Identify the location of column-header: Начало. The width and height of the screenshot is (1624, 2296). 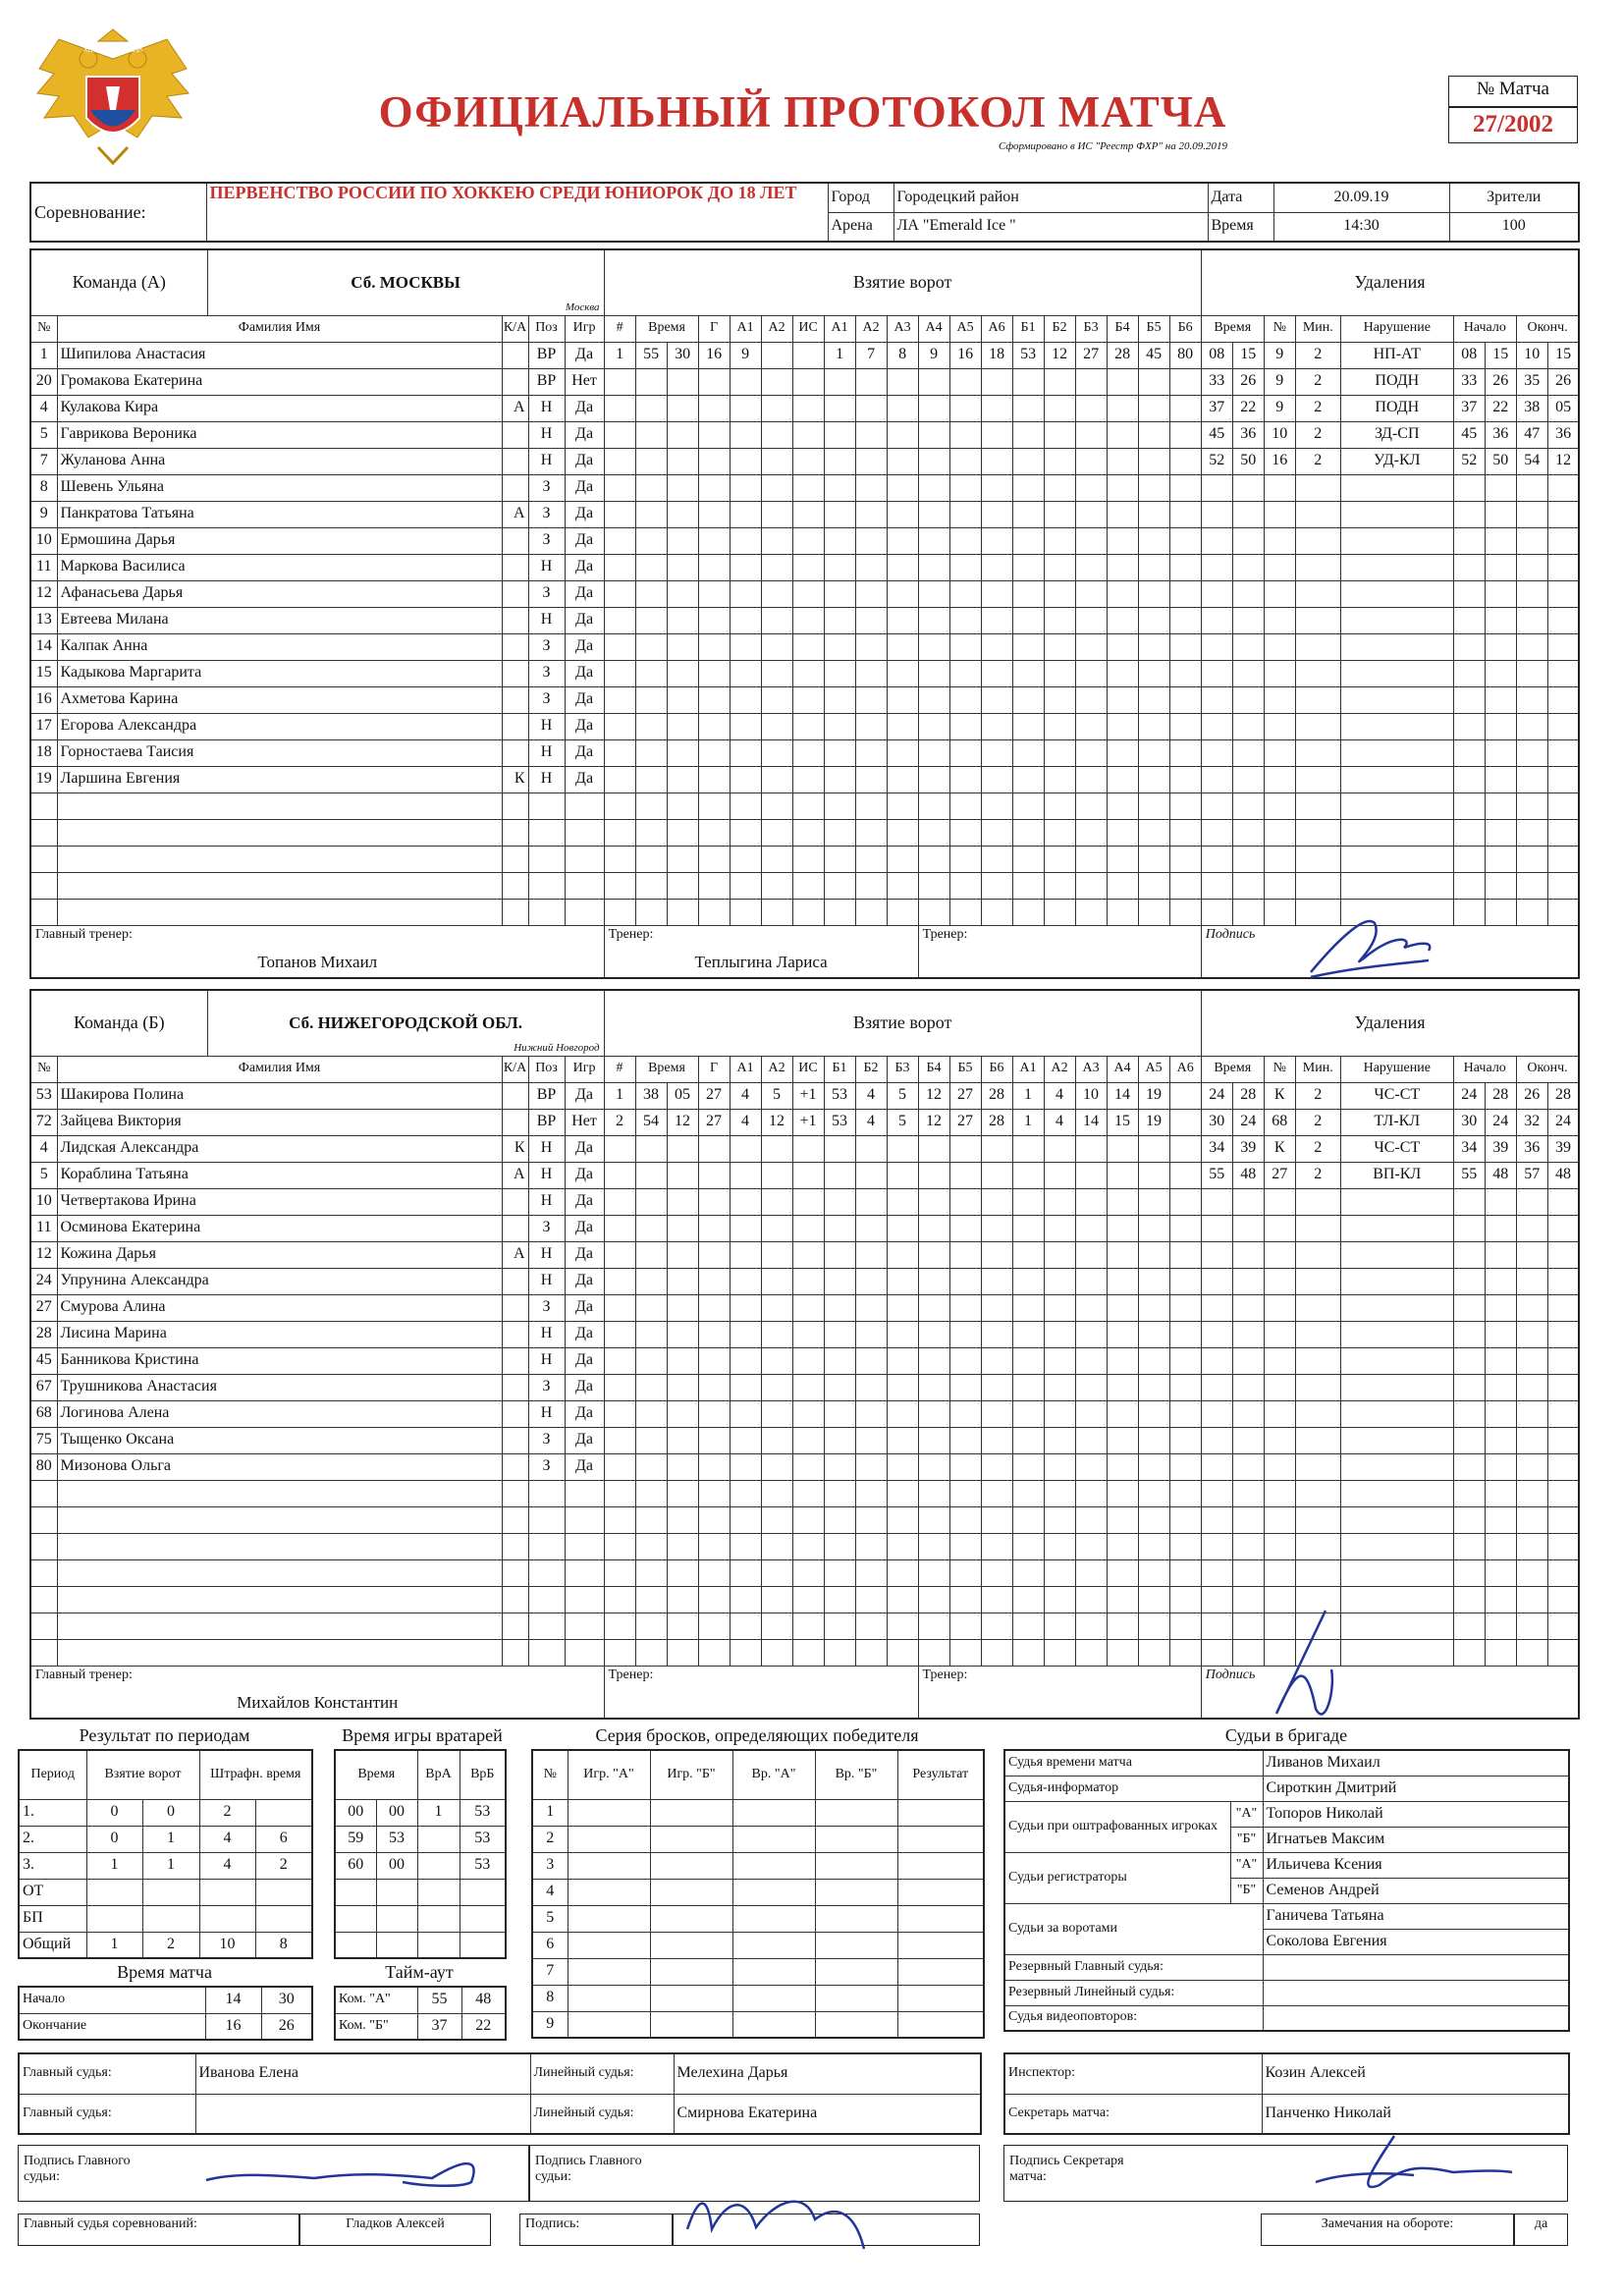
(1484, 1069).